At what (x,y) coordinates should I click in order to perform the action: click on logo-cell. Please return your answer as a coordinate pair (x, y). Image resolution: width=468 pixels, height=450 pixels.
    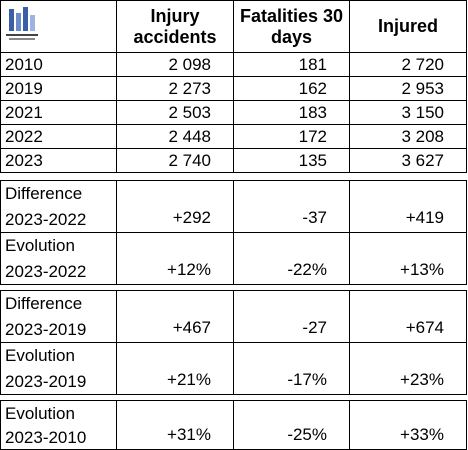
    Looking at the image, I should click on (58, 26).